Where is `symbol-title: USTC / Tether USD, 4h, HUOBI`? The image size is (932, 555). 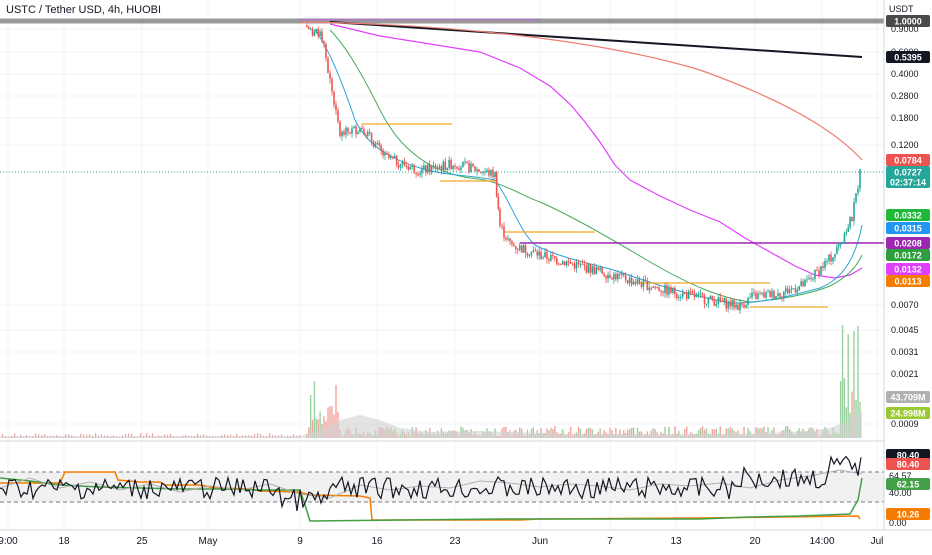
symbol-title: USTC / Tether USD, 4h, HUOBI is located at coordinates (84, 10).